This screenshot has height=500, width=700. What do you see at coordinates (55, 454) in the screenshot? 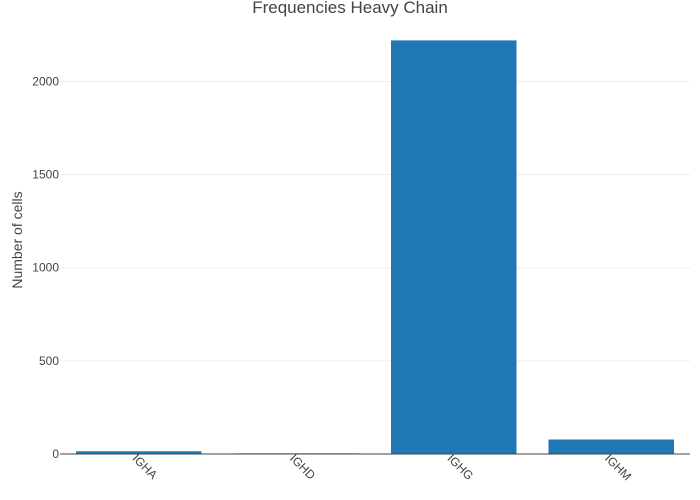
I see `y-tick-label: 0` at bounding box center [55, 454].